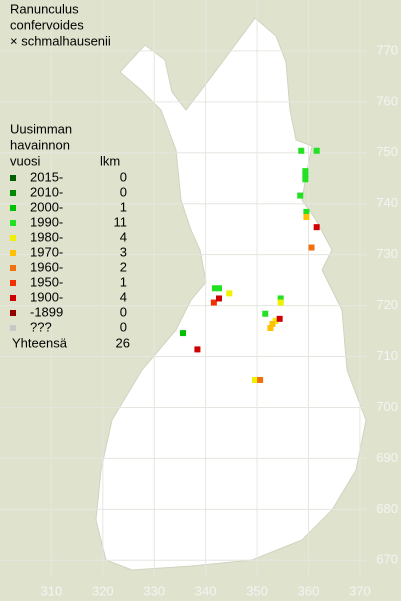 The width and height of the screenshot is (401, 601). I want to click on x-tick-label: 370, so click(360, 590).